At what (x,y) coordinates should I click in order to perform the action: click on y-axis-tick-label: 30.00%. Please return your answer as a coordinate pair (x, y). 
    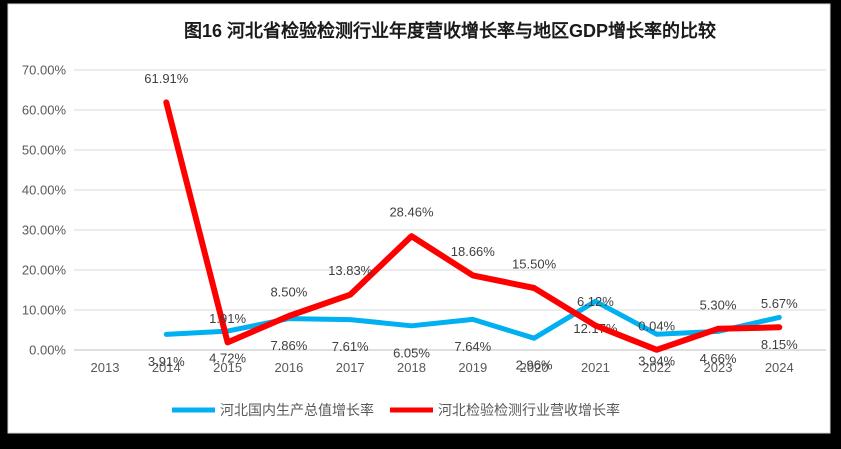
    Looking at the image, I should click on (44, 230).